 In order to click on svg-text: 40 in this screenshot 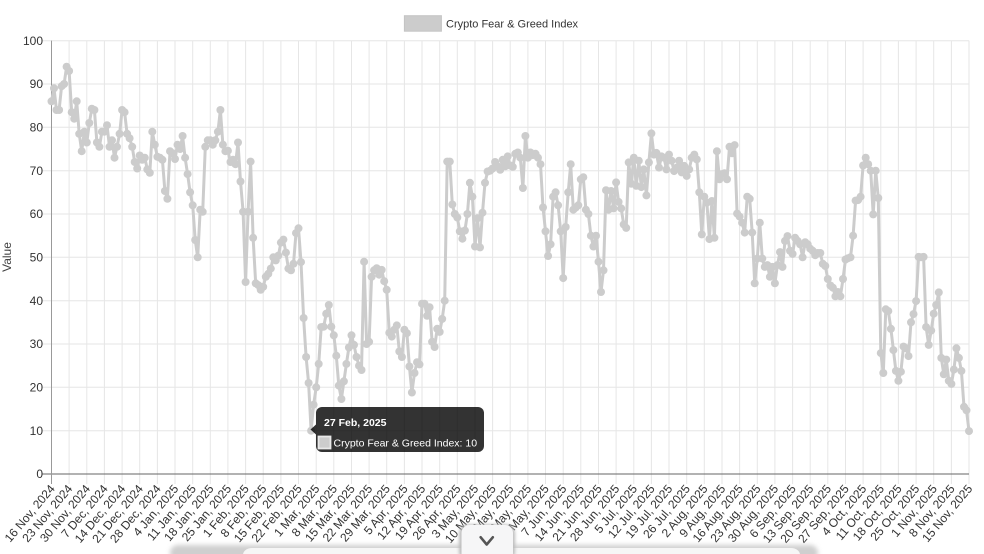, I will do `click(37, 301)`.